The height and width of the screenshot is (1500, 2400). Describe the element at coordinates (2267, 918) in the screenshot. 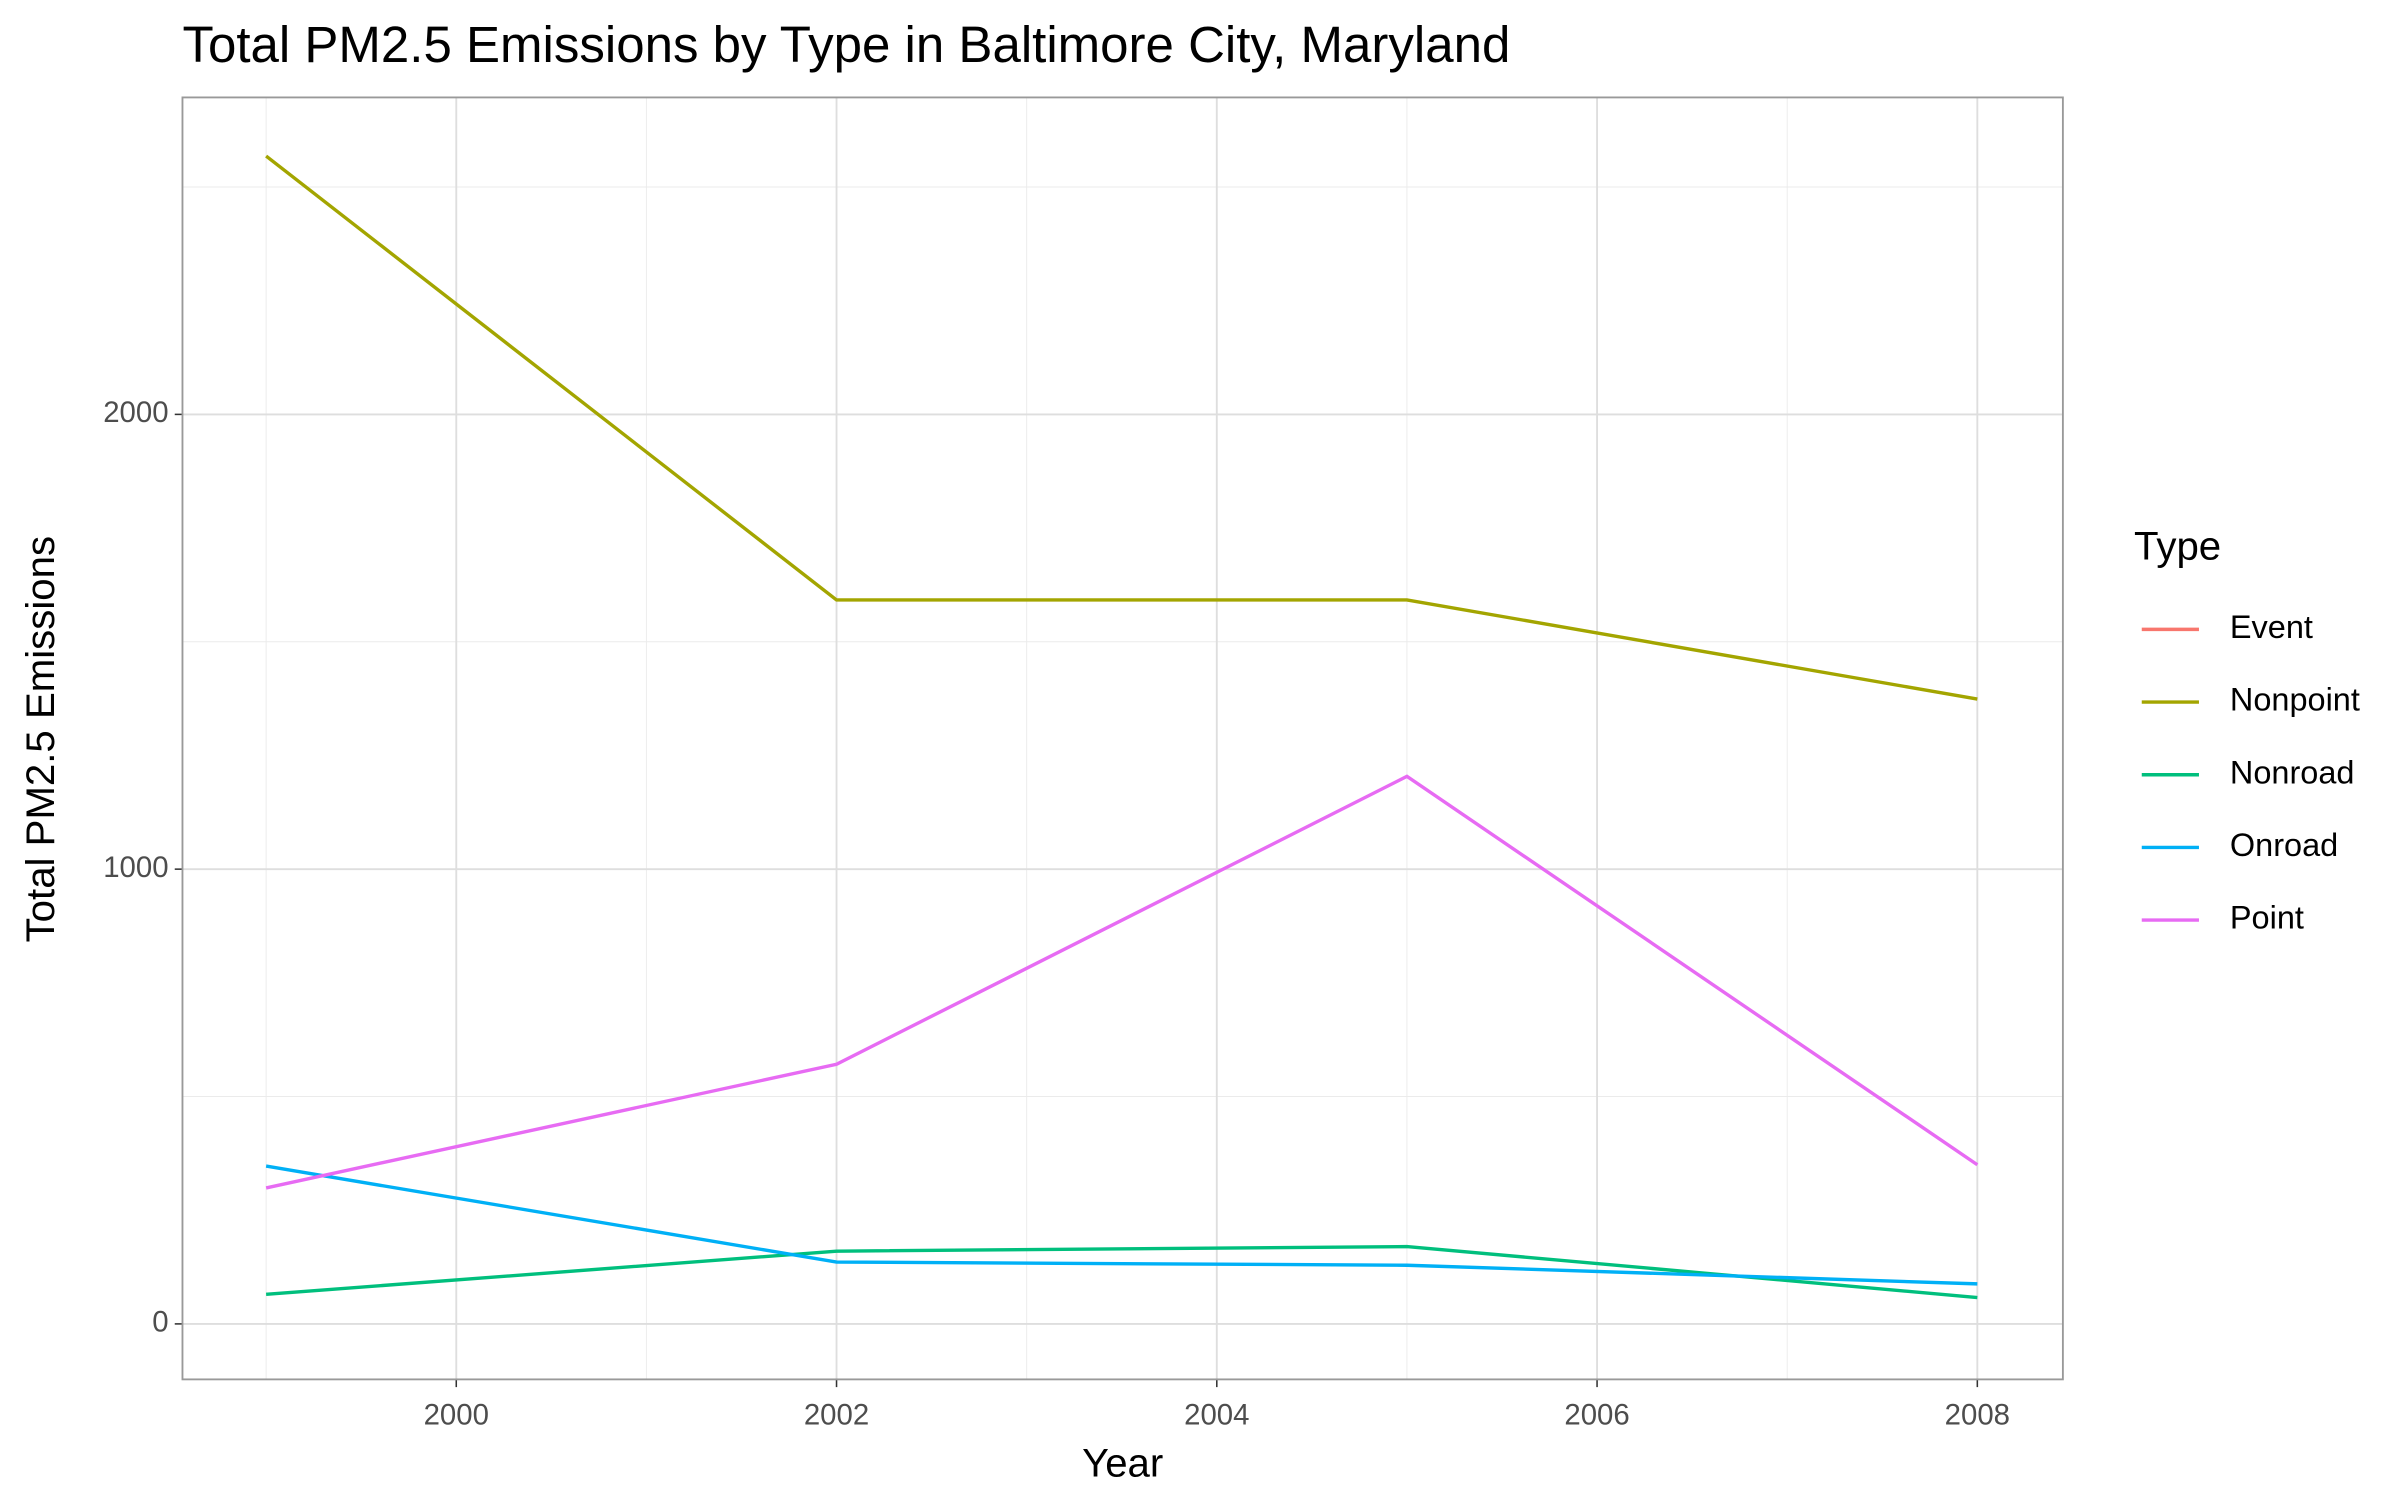

I see `legend-label: Point` at that location.